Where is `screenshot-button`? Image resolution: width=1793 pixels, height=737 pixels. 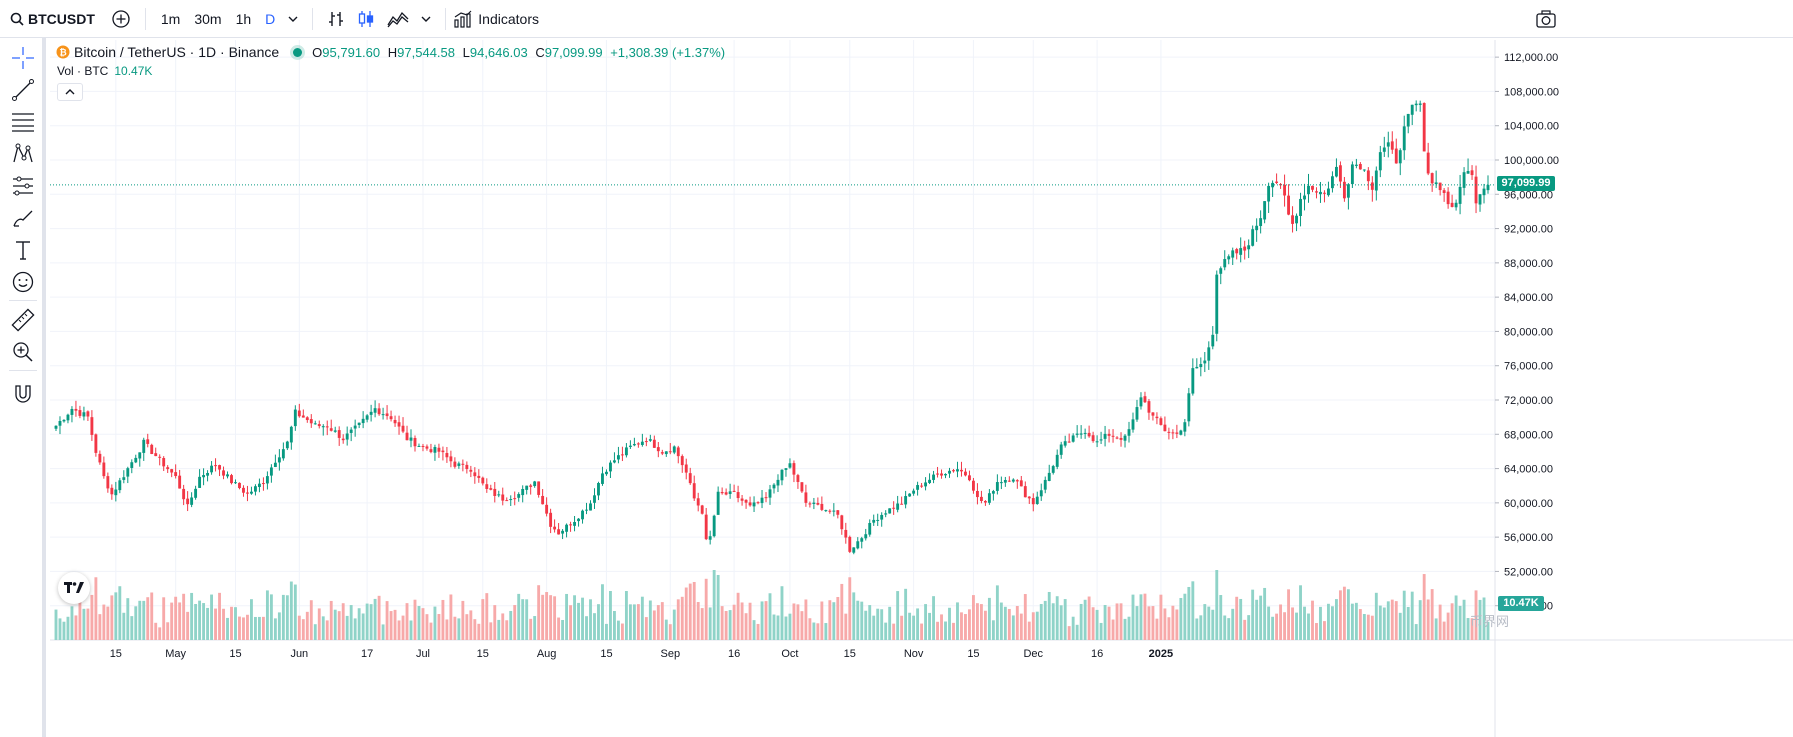
screenshot-button is located at coordinates (1546, 19).